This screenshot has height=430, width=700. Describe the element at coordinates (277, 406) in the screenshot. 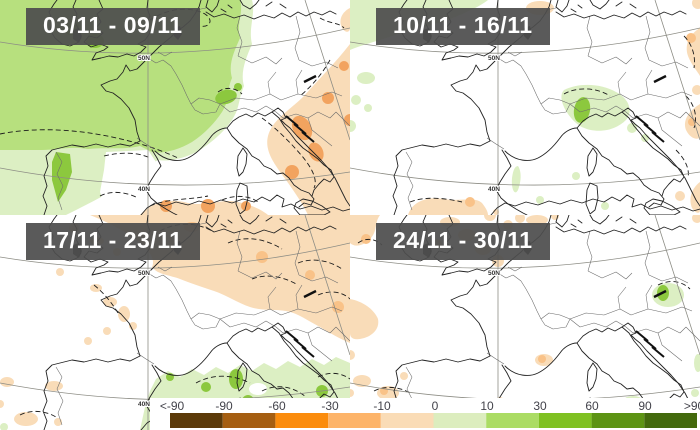

I see `colorbar-tick: -60` at that location.